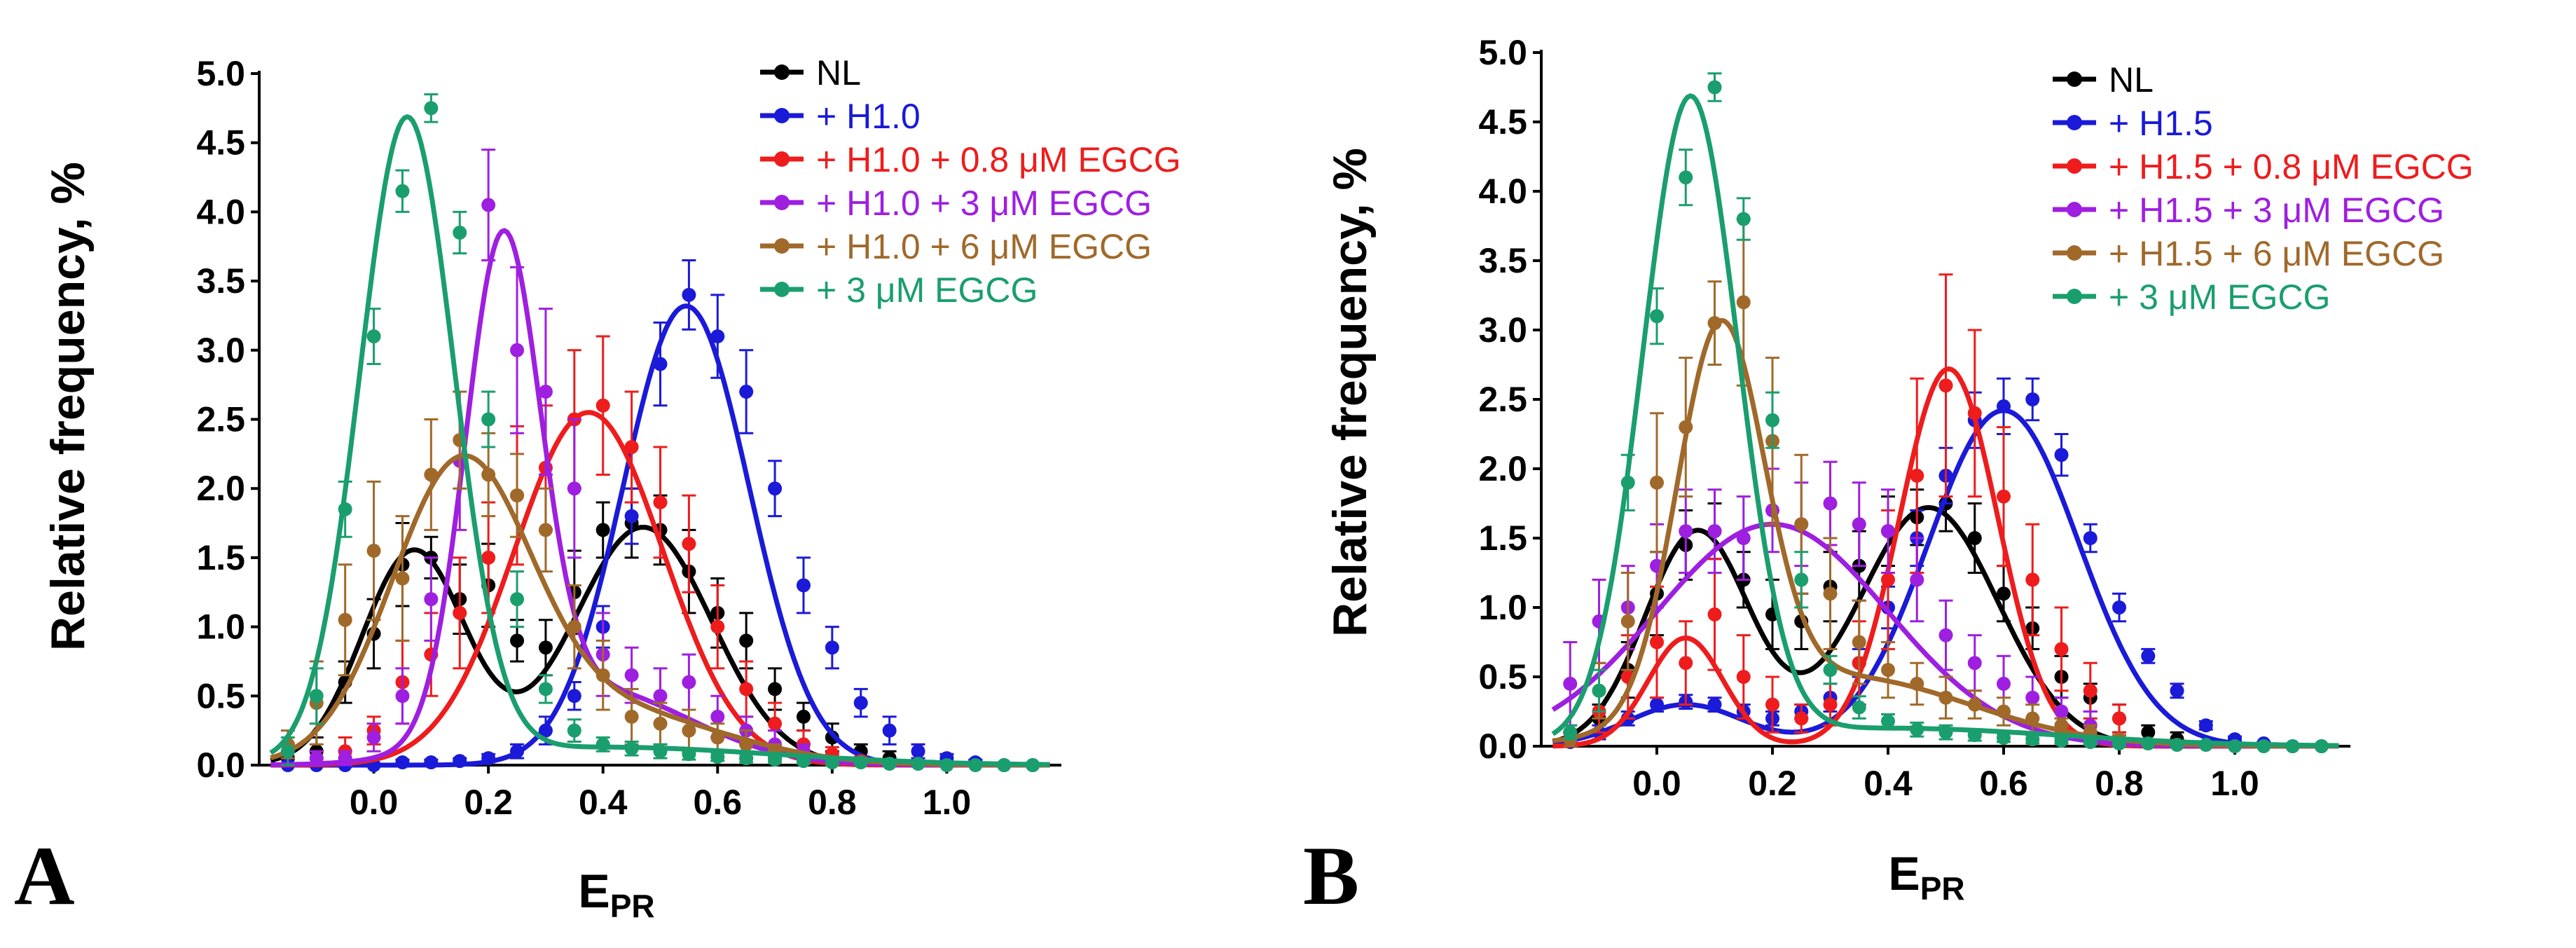 This screenshot has width=2576, height=948. What do you see at coordinates (220, 281) in the screenshot?
I see `panel-a-y-tick-label: 3.5` at bounding box center [220, 281].